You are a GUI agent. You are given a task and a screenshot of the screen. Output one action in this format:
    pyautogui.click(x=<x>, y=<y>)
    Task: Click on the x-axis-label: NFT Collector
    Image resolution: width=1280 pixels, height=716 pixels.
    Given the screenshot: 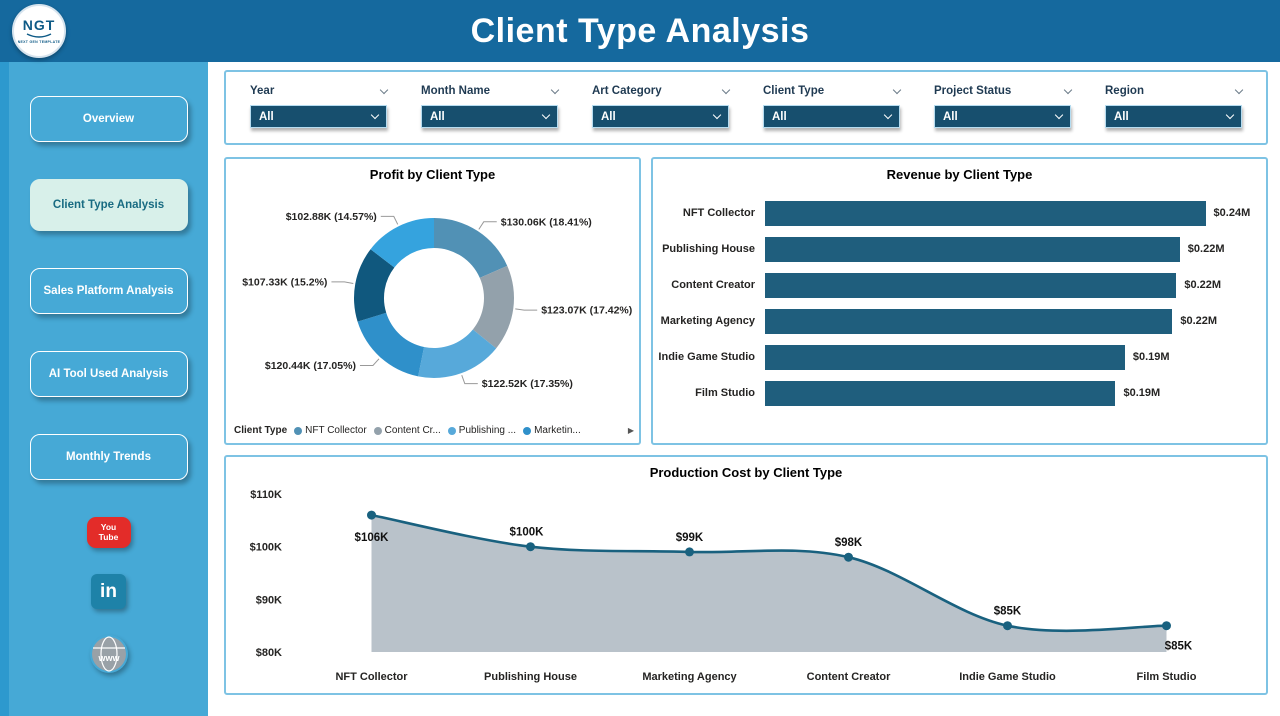 What is the action you would take?
    pyautogui.click(x=371, y=677)
    